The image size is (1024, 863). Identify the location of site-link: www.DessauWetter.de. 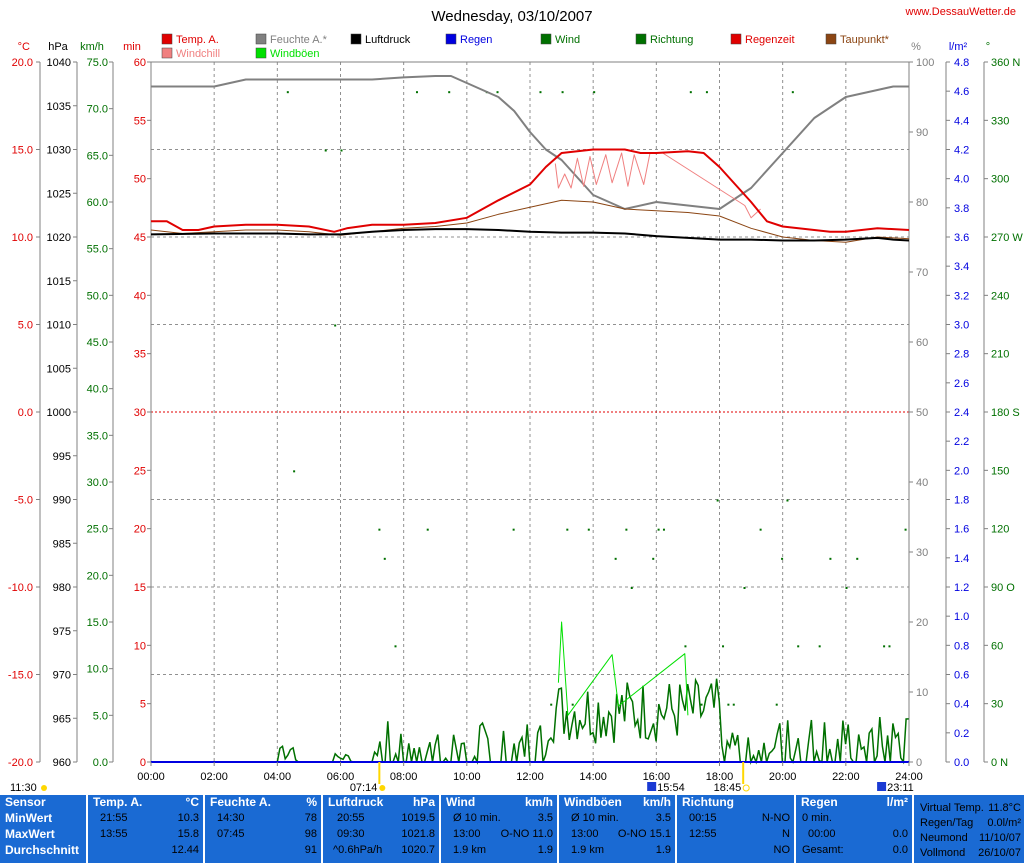
(960, 12).